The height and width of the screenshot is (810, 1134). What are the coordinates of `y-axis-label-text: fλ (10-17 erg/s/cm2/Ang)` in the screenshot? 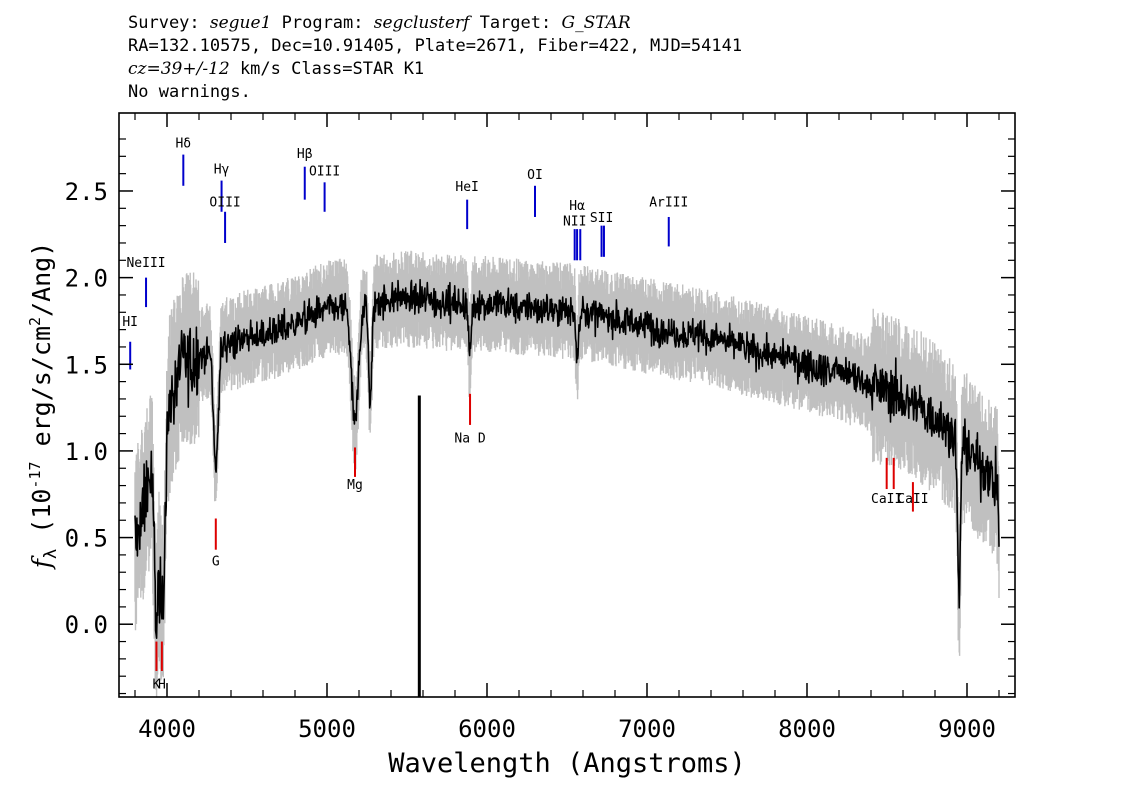 It's located at (43, 406).